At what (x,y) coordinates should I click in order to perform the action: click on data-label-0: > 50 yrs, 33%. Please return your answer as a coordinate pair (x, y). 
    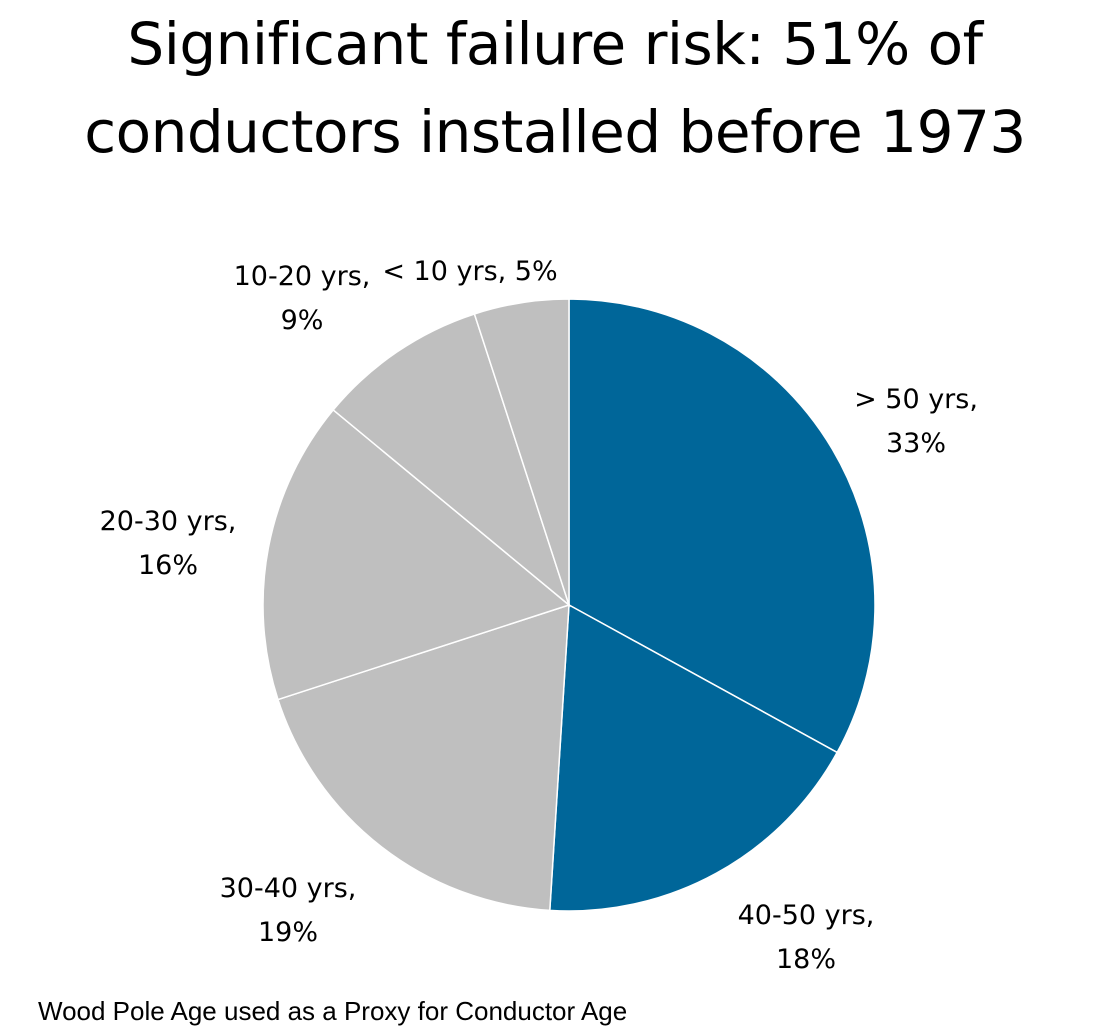
    Looking at the image, I should click on (916, 421).